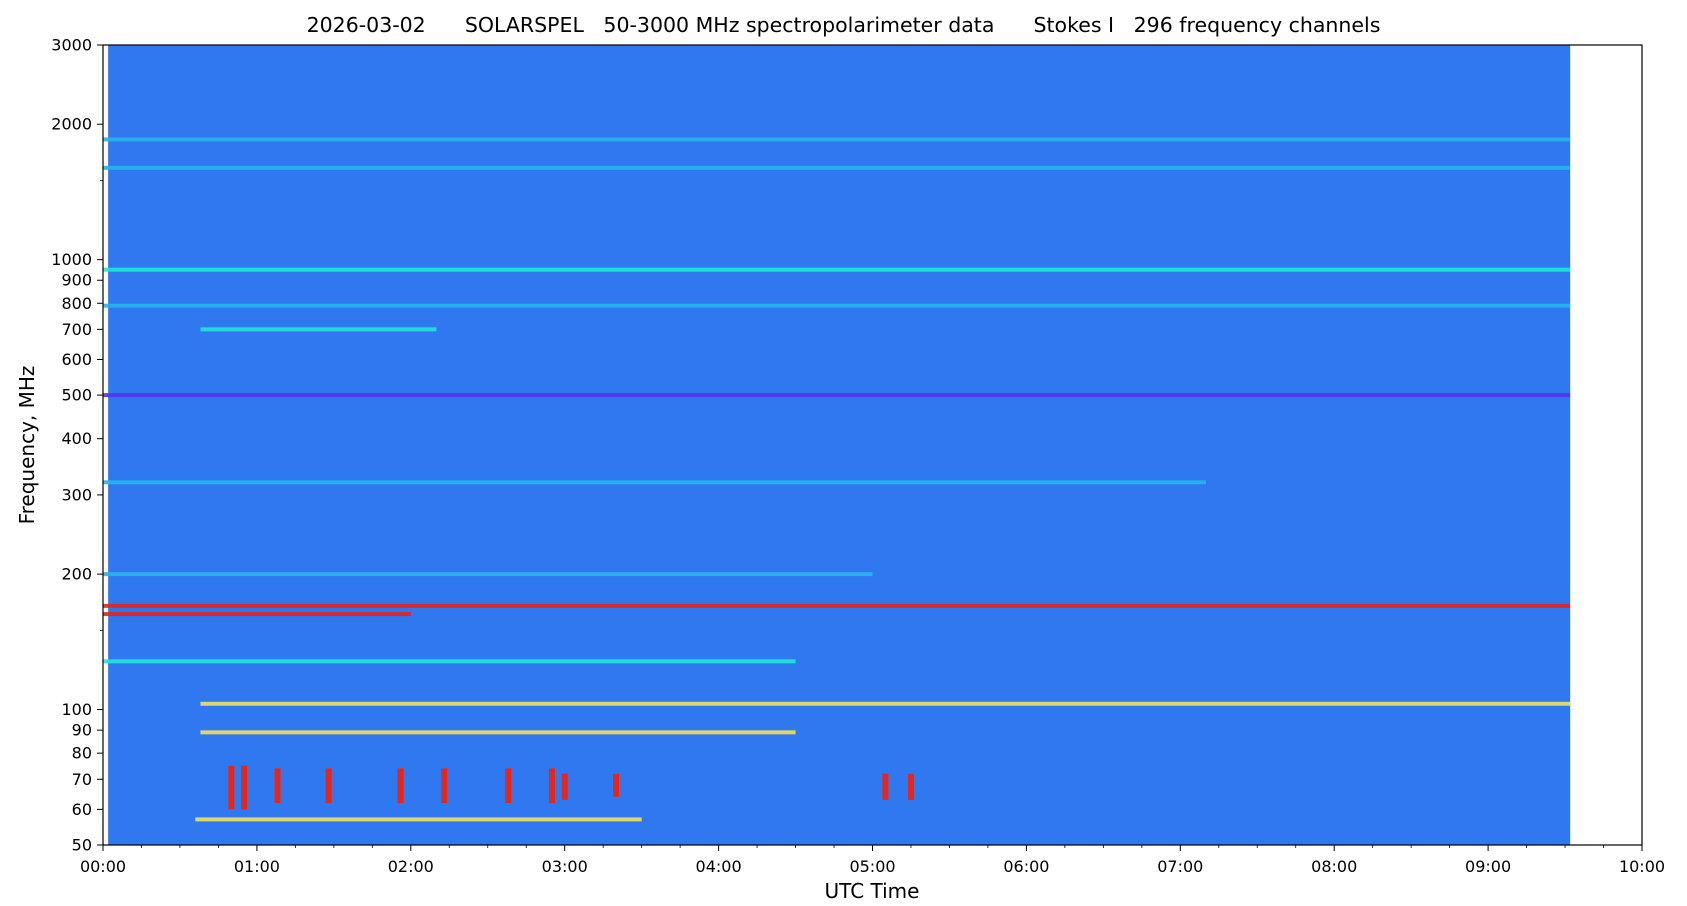 The height and width of the screenshot is (906, 1687). Describe the element at coordinates (1180, 866) in the screenshot. I see `x-tick-label: 07:00` at that location.